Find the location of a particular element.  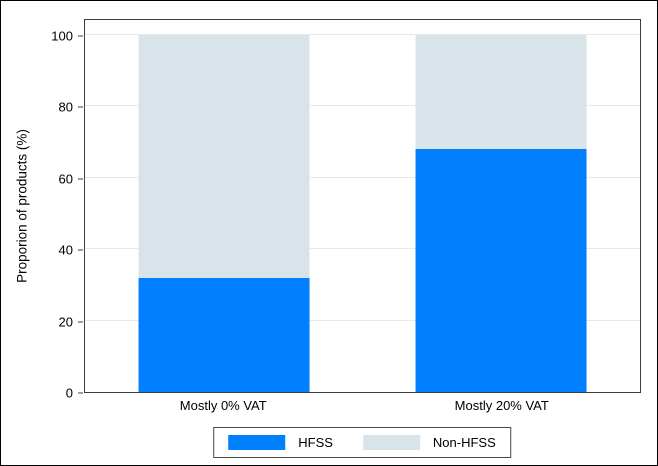

legend-swatch-hfss is located at coordinates (257, 442).